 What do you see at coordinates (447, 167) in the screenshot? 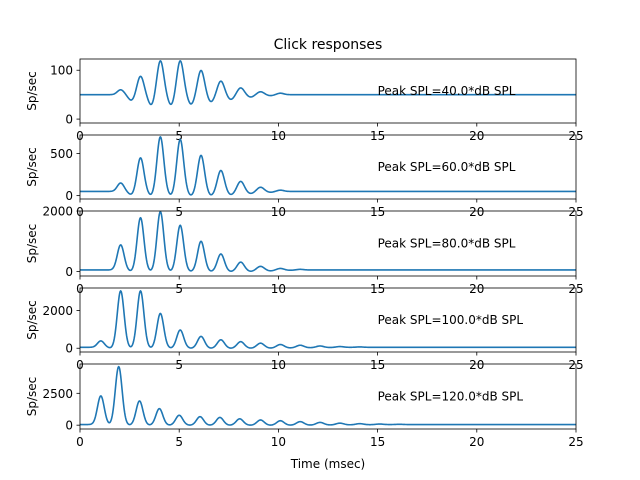
I see `peak-spl-annotation-2: Peak SPL=60.0*dB SPL` at bounding box center [447, 167].